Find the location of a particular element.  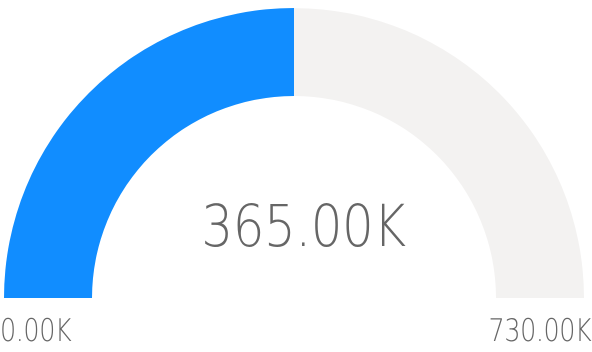

gauge-min-label: 0.00K is located at coordinates (36, 331).